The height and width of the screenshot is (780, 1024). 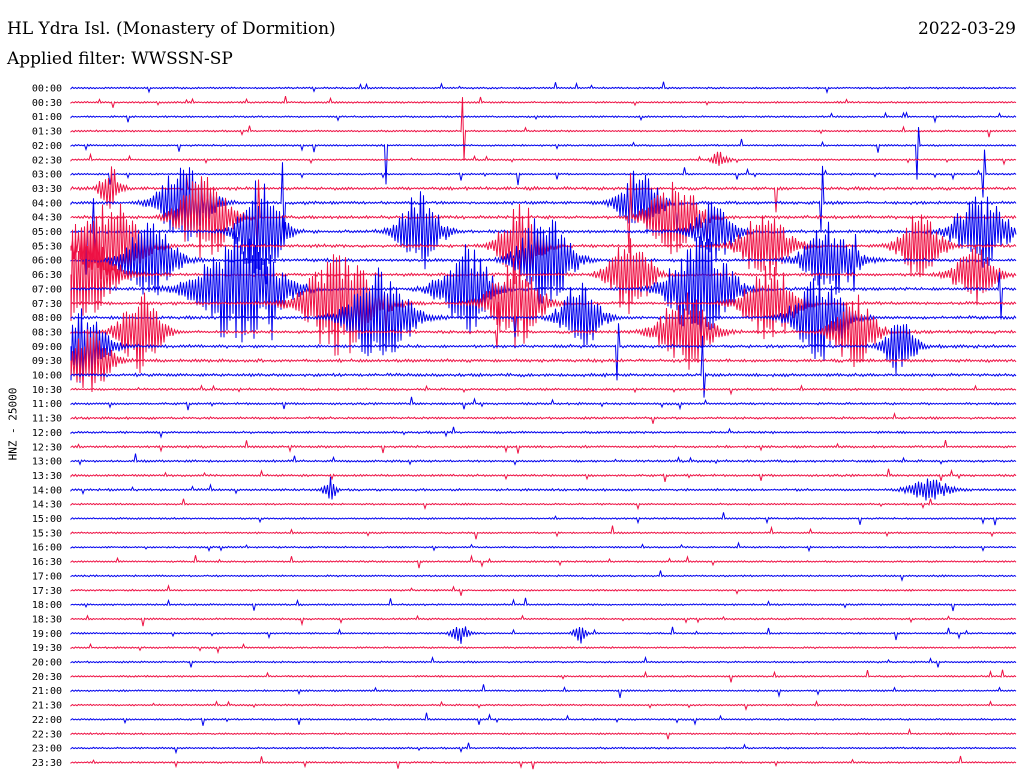 I want to click on time-label: 05:30, so click(x=47, y=246).